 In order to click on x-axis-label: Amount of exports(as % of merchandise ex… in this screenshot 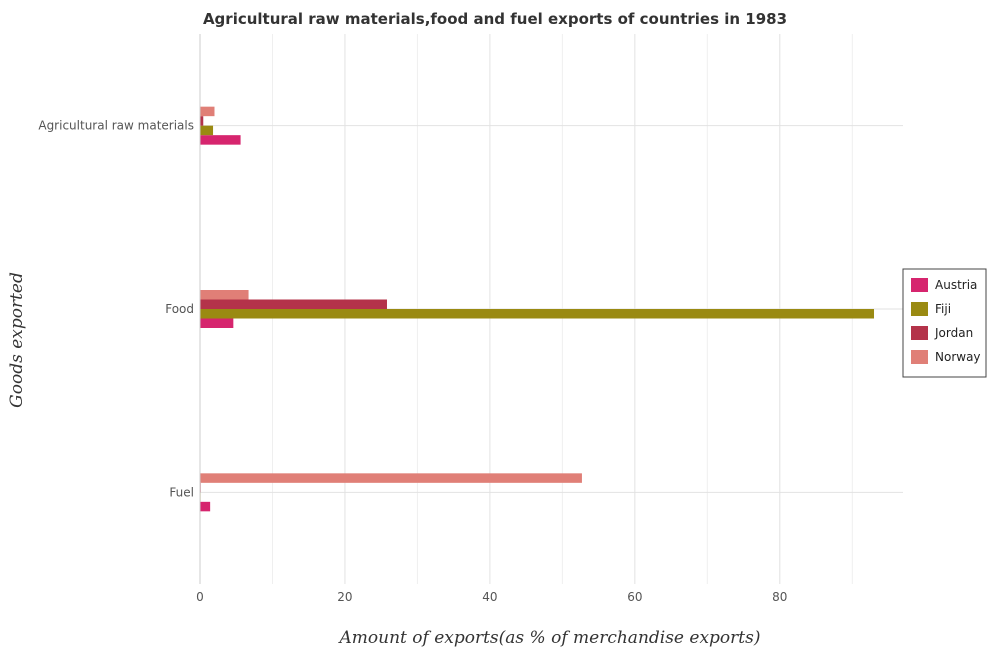, I will do `click(549, 638)`.